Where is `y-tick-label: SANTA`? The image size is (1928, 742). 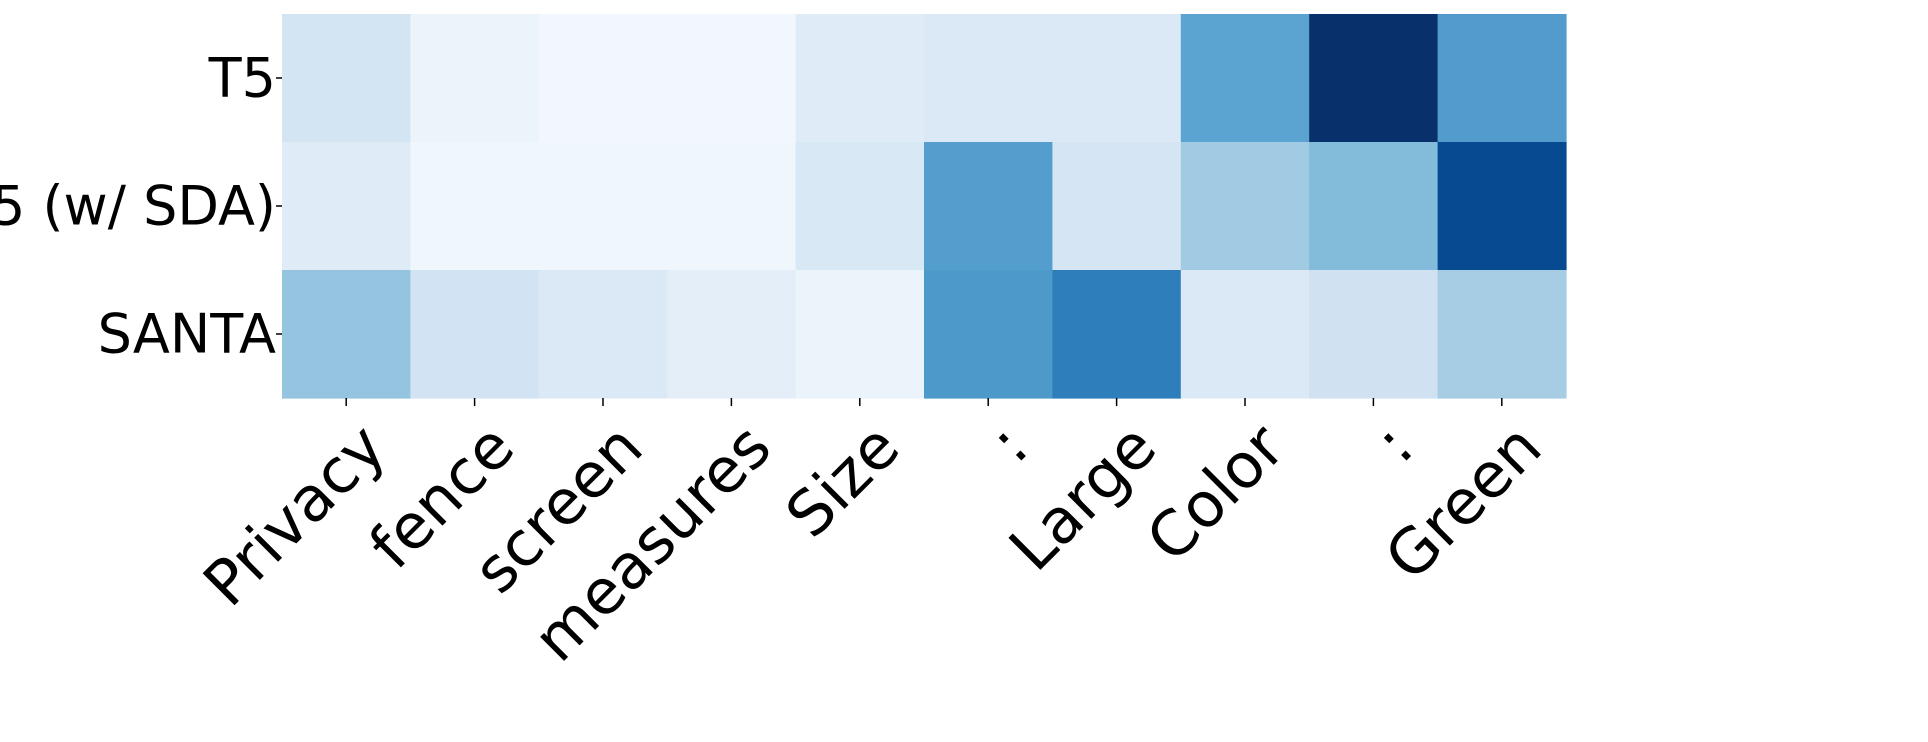 y-tick-label: SANTA is located at coordinates (187, 334).